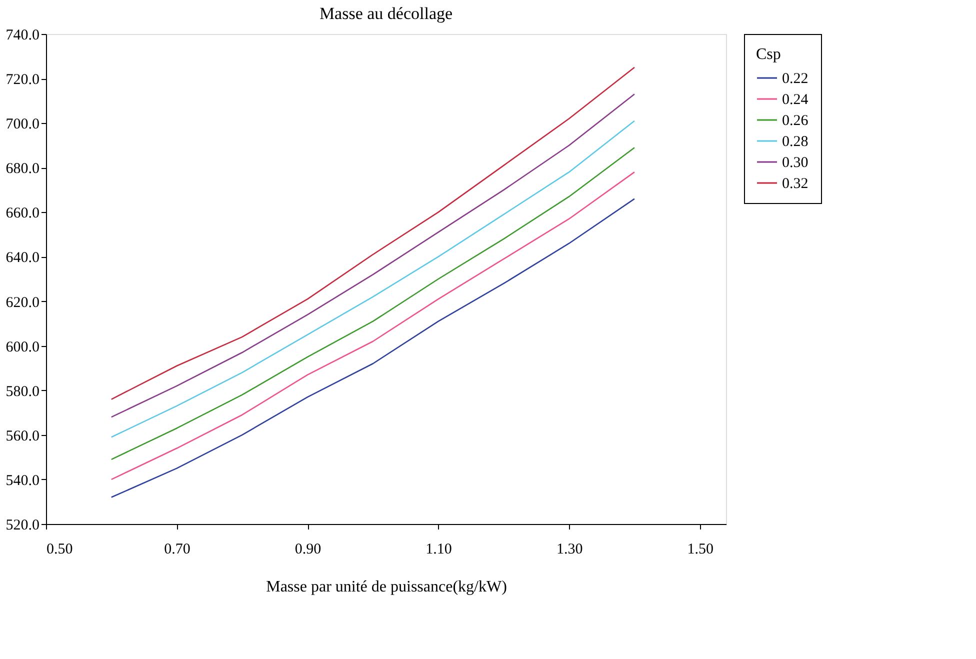 This screenshot has height=659, width=976. Describe the element at coordinates (23, 124) in the screenshot. I see `y-tick-label: 700.0` at that location.